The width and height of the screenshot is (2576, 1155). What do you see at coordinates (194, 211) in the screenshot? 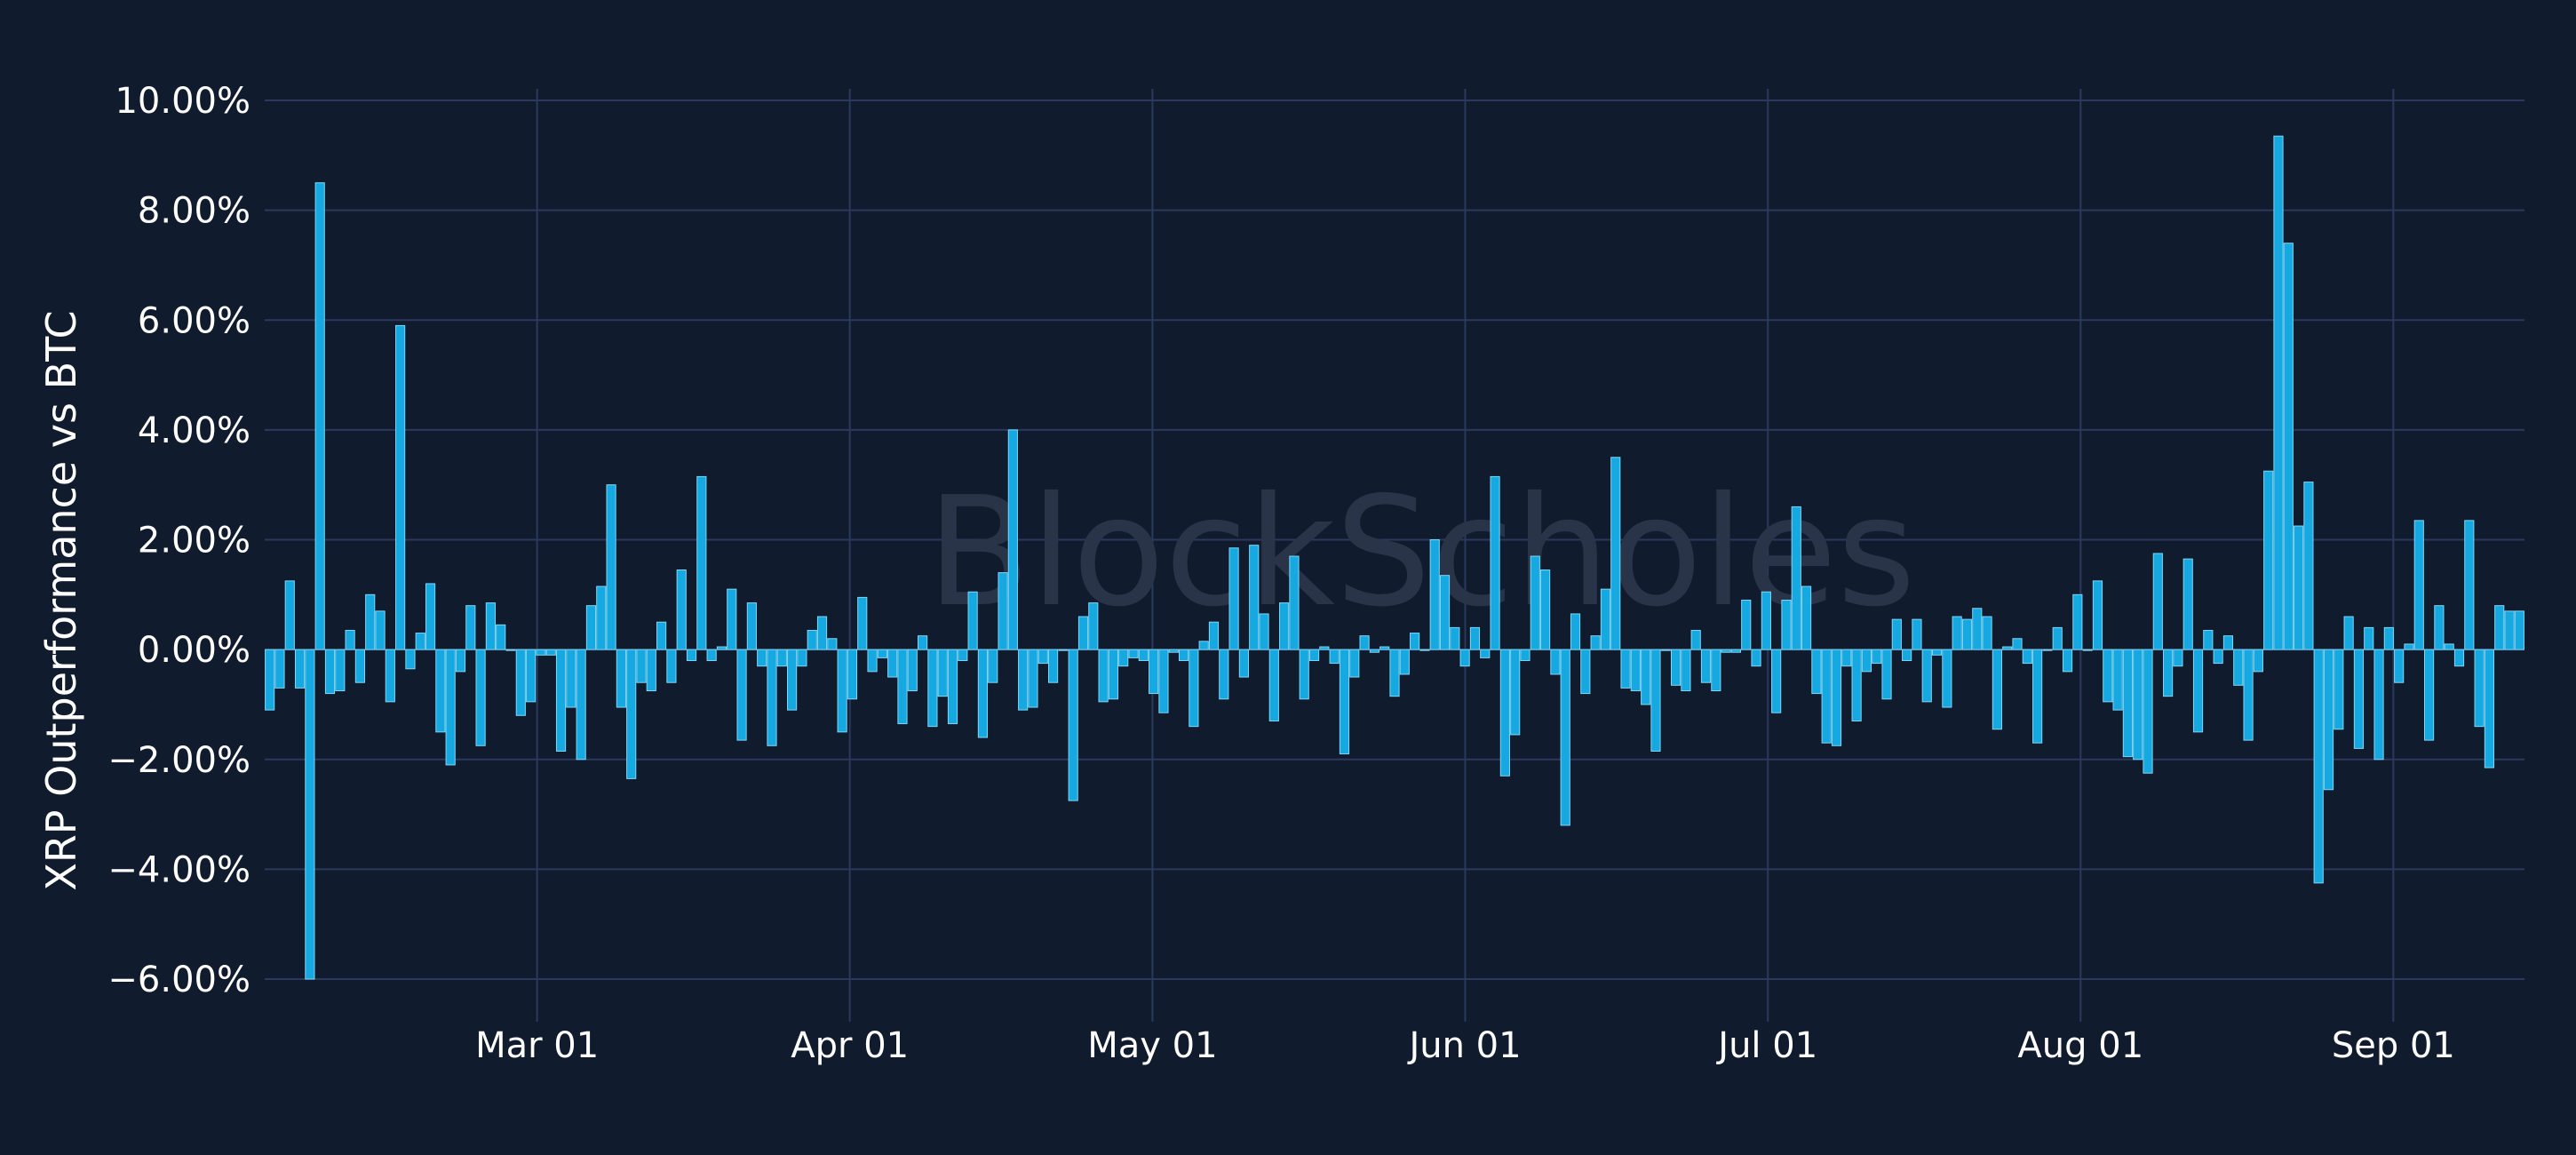
I see `y-tick-label: 8.00%` at bounding box center [194, 211].